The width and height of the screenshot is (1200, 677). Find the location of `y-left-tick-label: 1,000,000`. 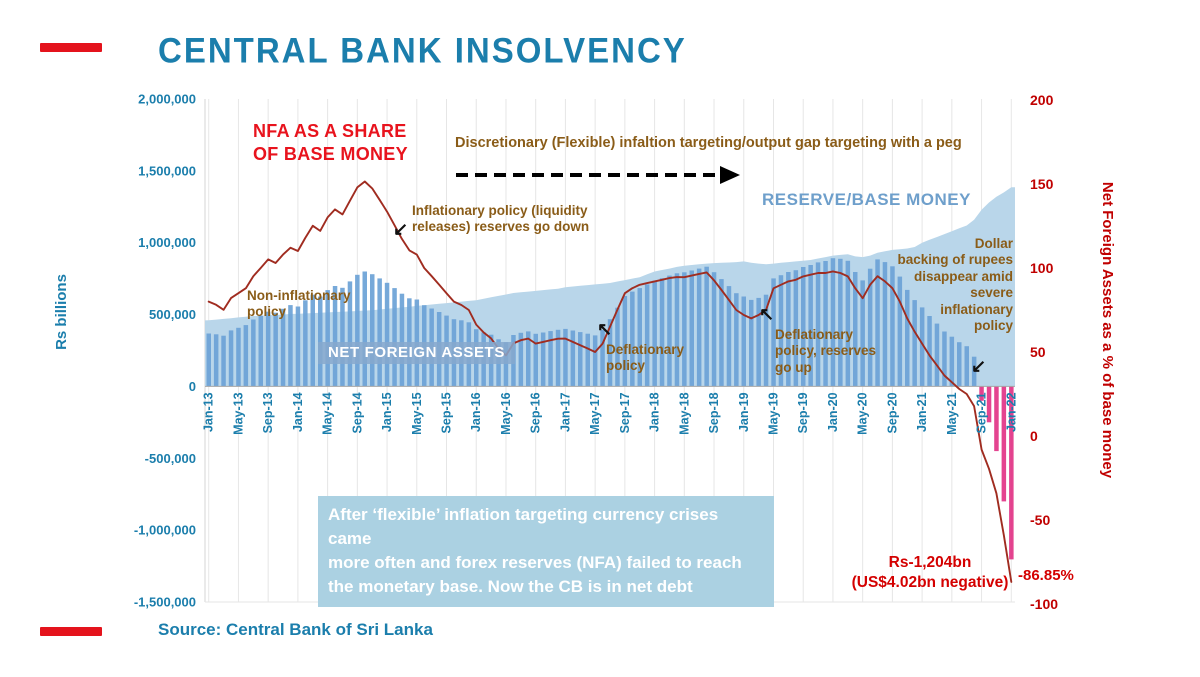

y-left-tick-label: 1,000,000 is located at coordinates (167, 242).